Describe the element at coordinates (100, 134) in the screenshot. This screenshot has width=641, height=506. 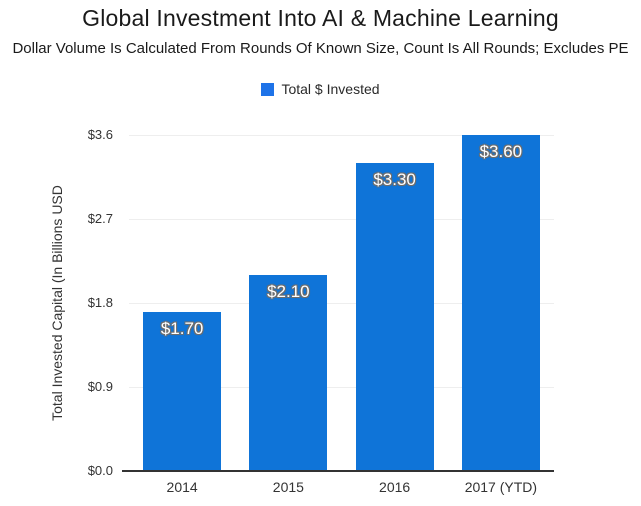
I see `y-tick-label: $3.6` at that location.